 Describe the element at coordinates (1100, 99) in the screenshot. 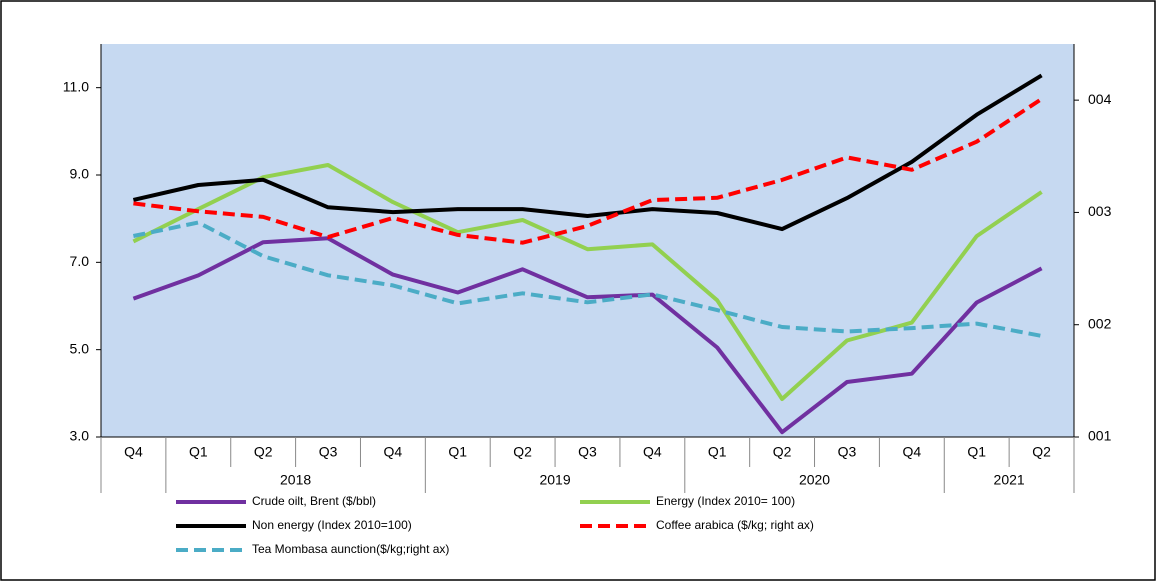

I see `y2-tick-label: 004` at that location.